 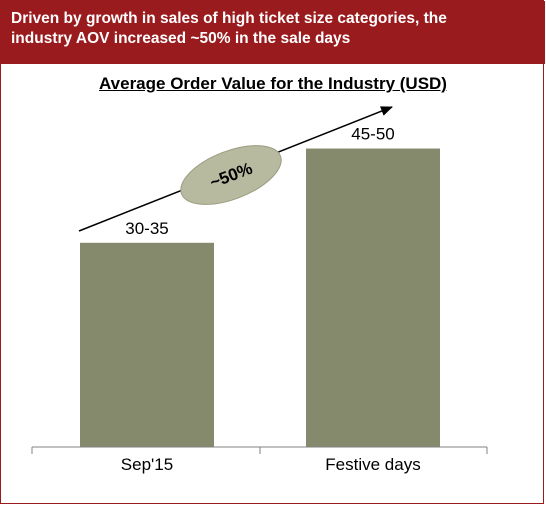 What do you see at coordinates (372, 134) in the screenshot?
I see `bar-value-label: 45-50` at bounding box center [372, 134].